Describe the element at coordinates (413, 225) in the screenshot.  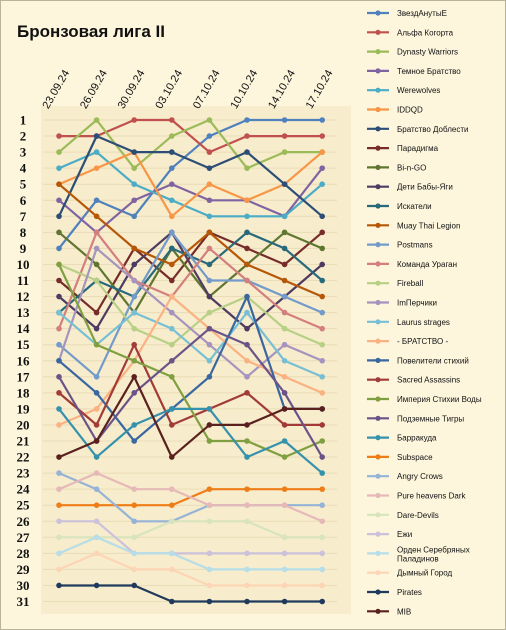
I see `legend-item: Muay Thai Legion` at that location.